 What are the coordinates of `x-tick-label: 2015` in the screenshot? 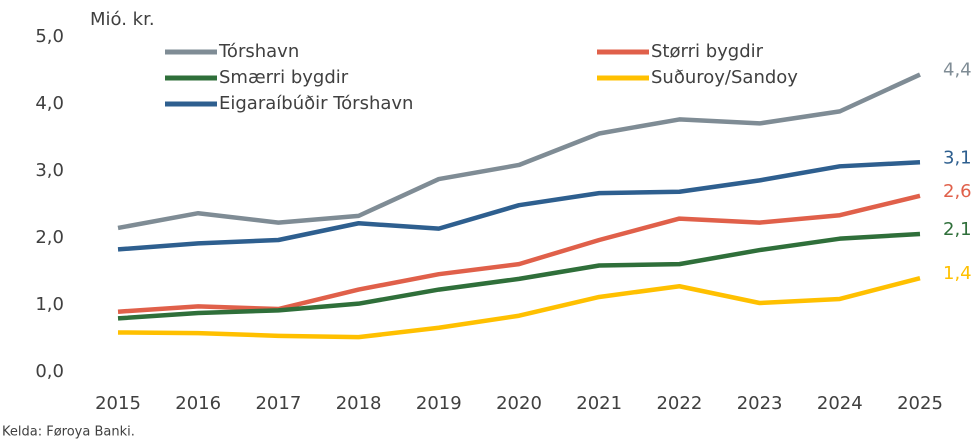 It's located at (118, 403).